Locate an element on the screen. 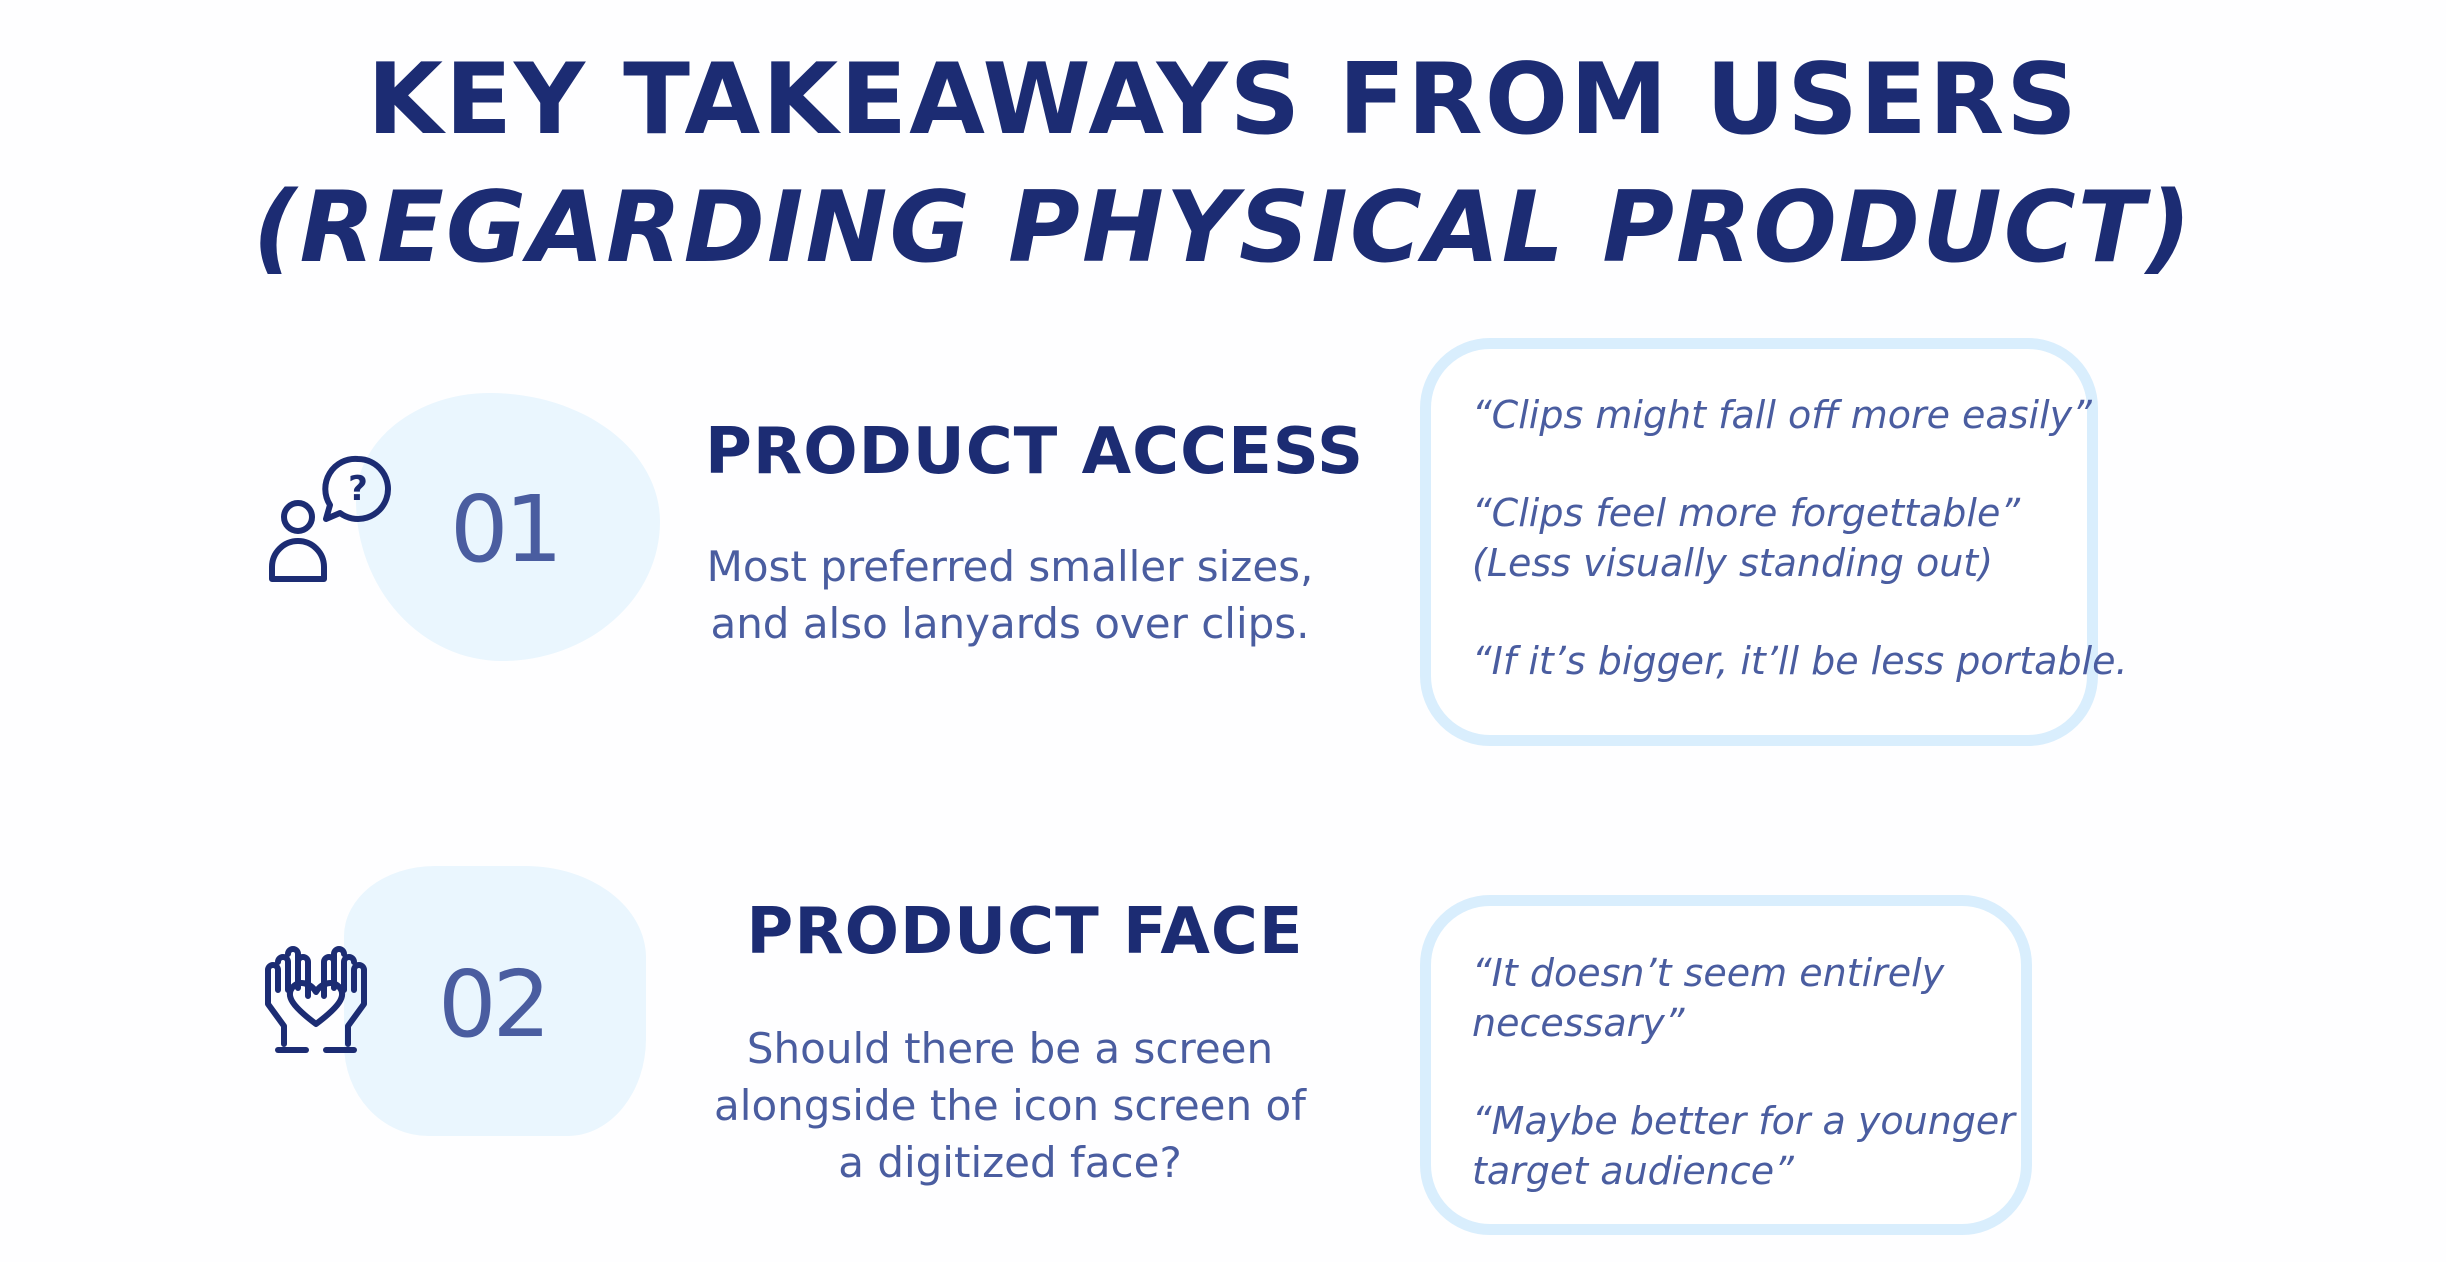 The width and height of the screenshot is (2446, 1262). user-quote: “Maybe better for a younger is located at coordinates (1743, 1121).